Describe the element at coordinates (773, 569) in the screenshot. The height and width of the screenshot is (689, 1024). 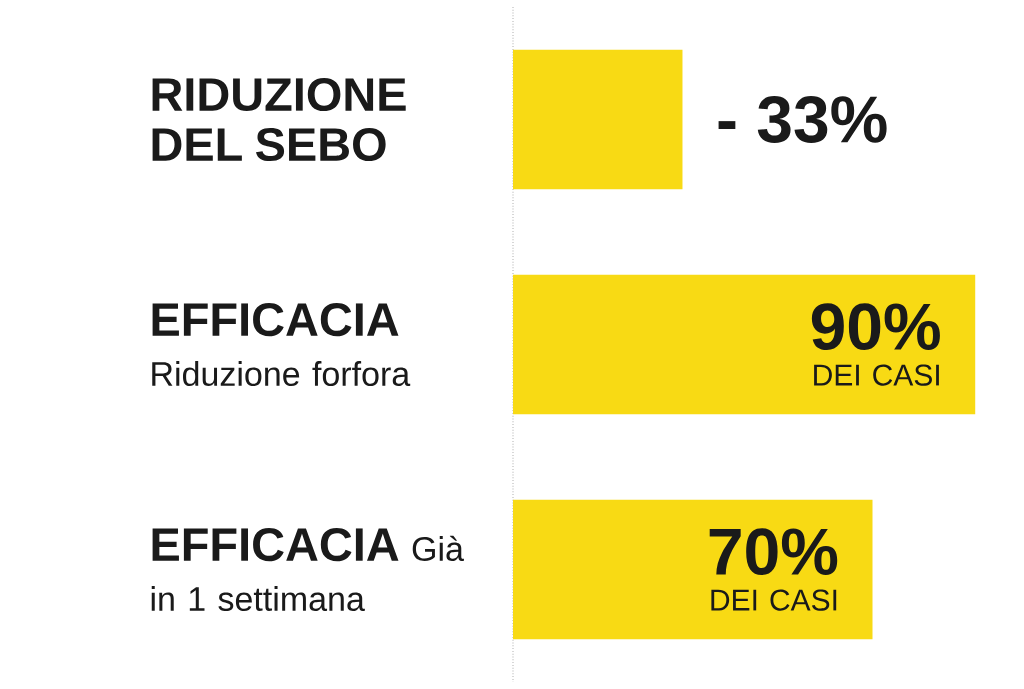
I see `data-label: 70% DEI CASI` at that location.